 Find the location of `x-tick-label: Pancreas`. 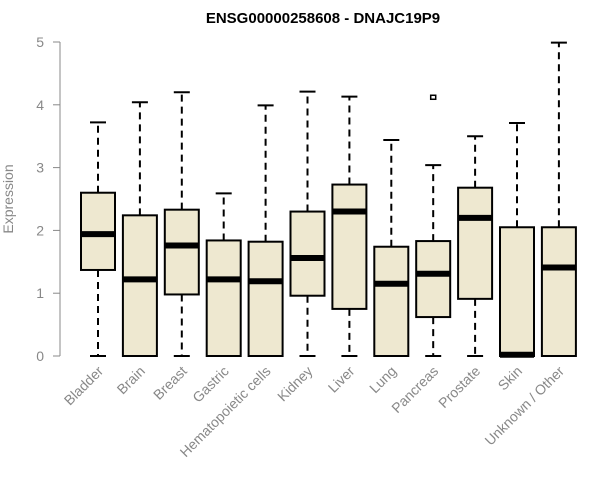

x-tick-label: Pancreas is located at coordinates (414, 389).